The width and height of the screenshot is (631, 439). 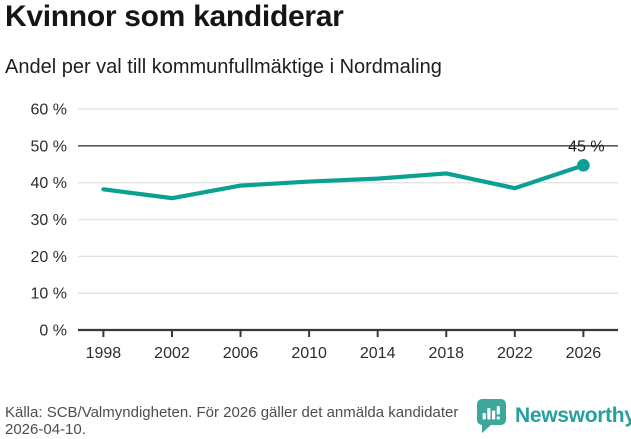 I want to click on y-tick-label: 10 %, so click(x=49, y=294).